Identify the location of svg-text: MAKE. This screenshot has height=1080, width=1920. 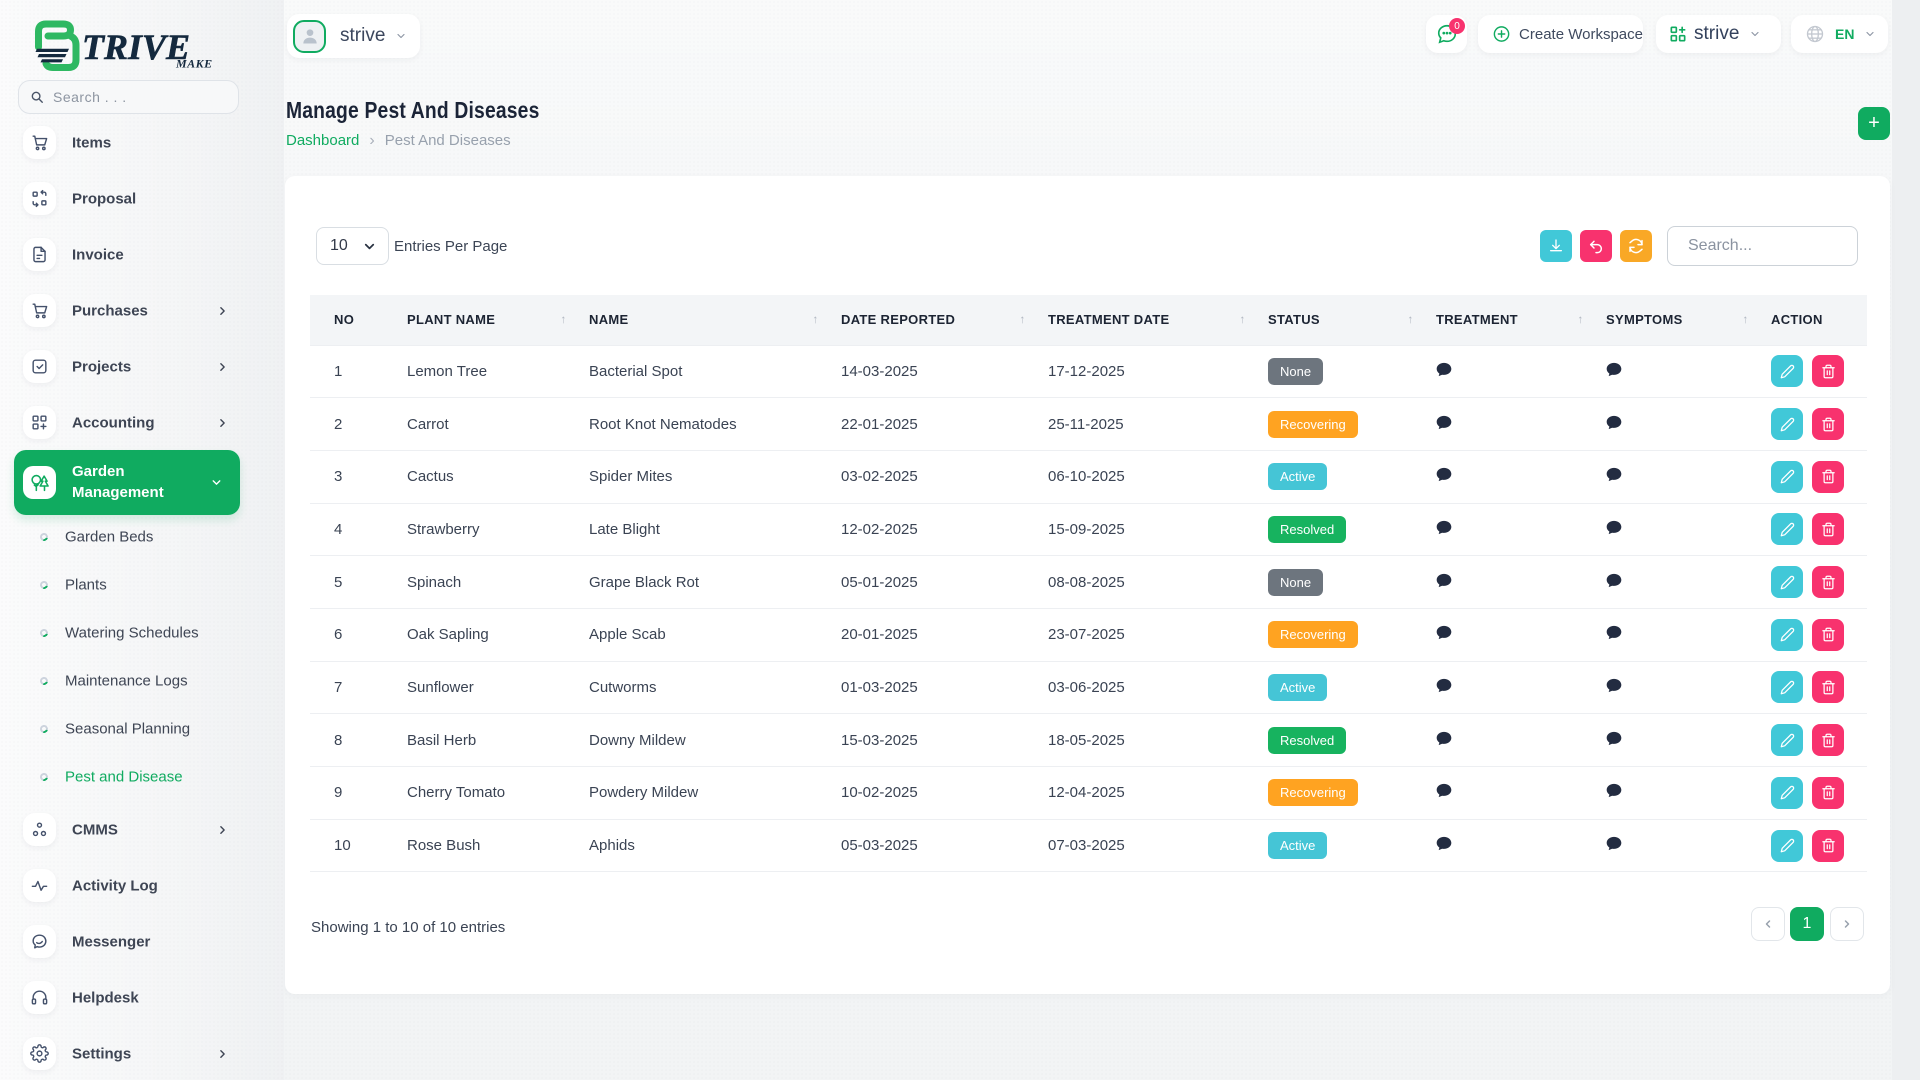
(194, 64).